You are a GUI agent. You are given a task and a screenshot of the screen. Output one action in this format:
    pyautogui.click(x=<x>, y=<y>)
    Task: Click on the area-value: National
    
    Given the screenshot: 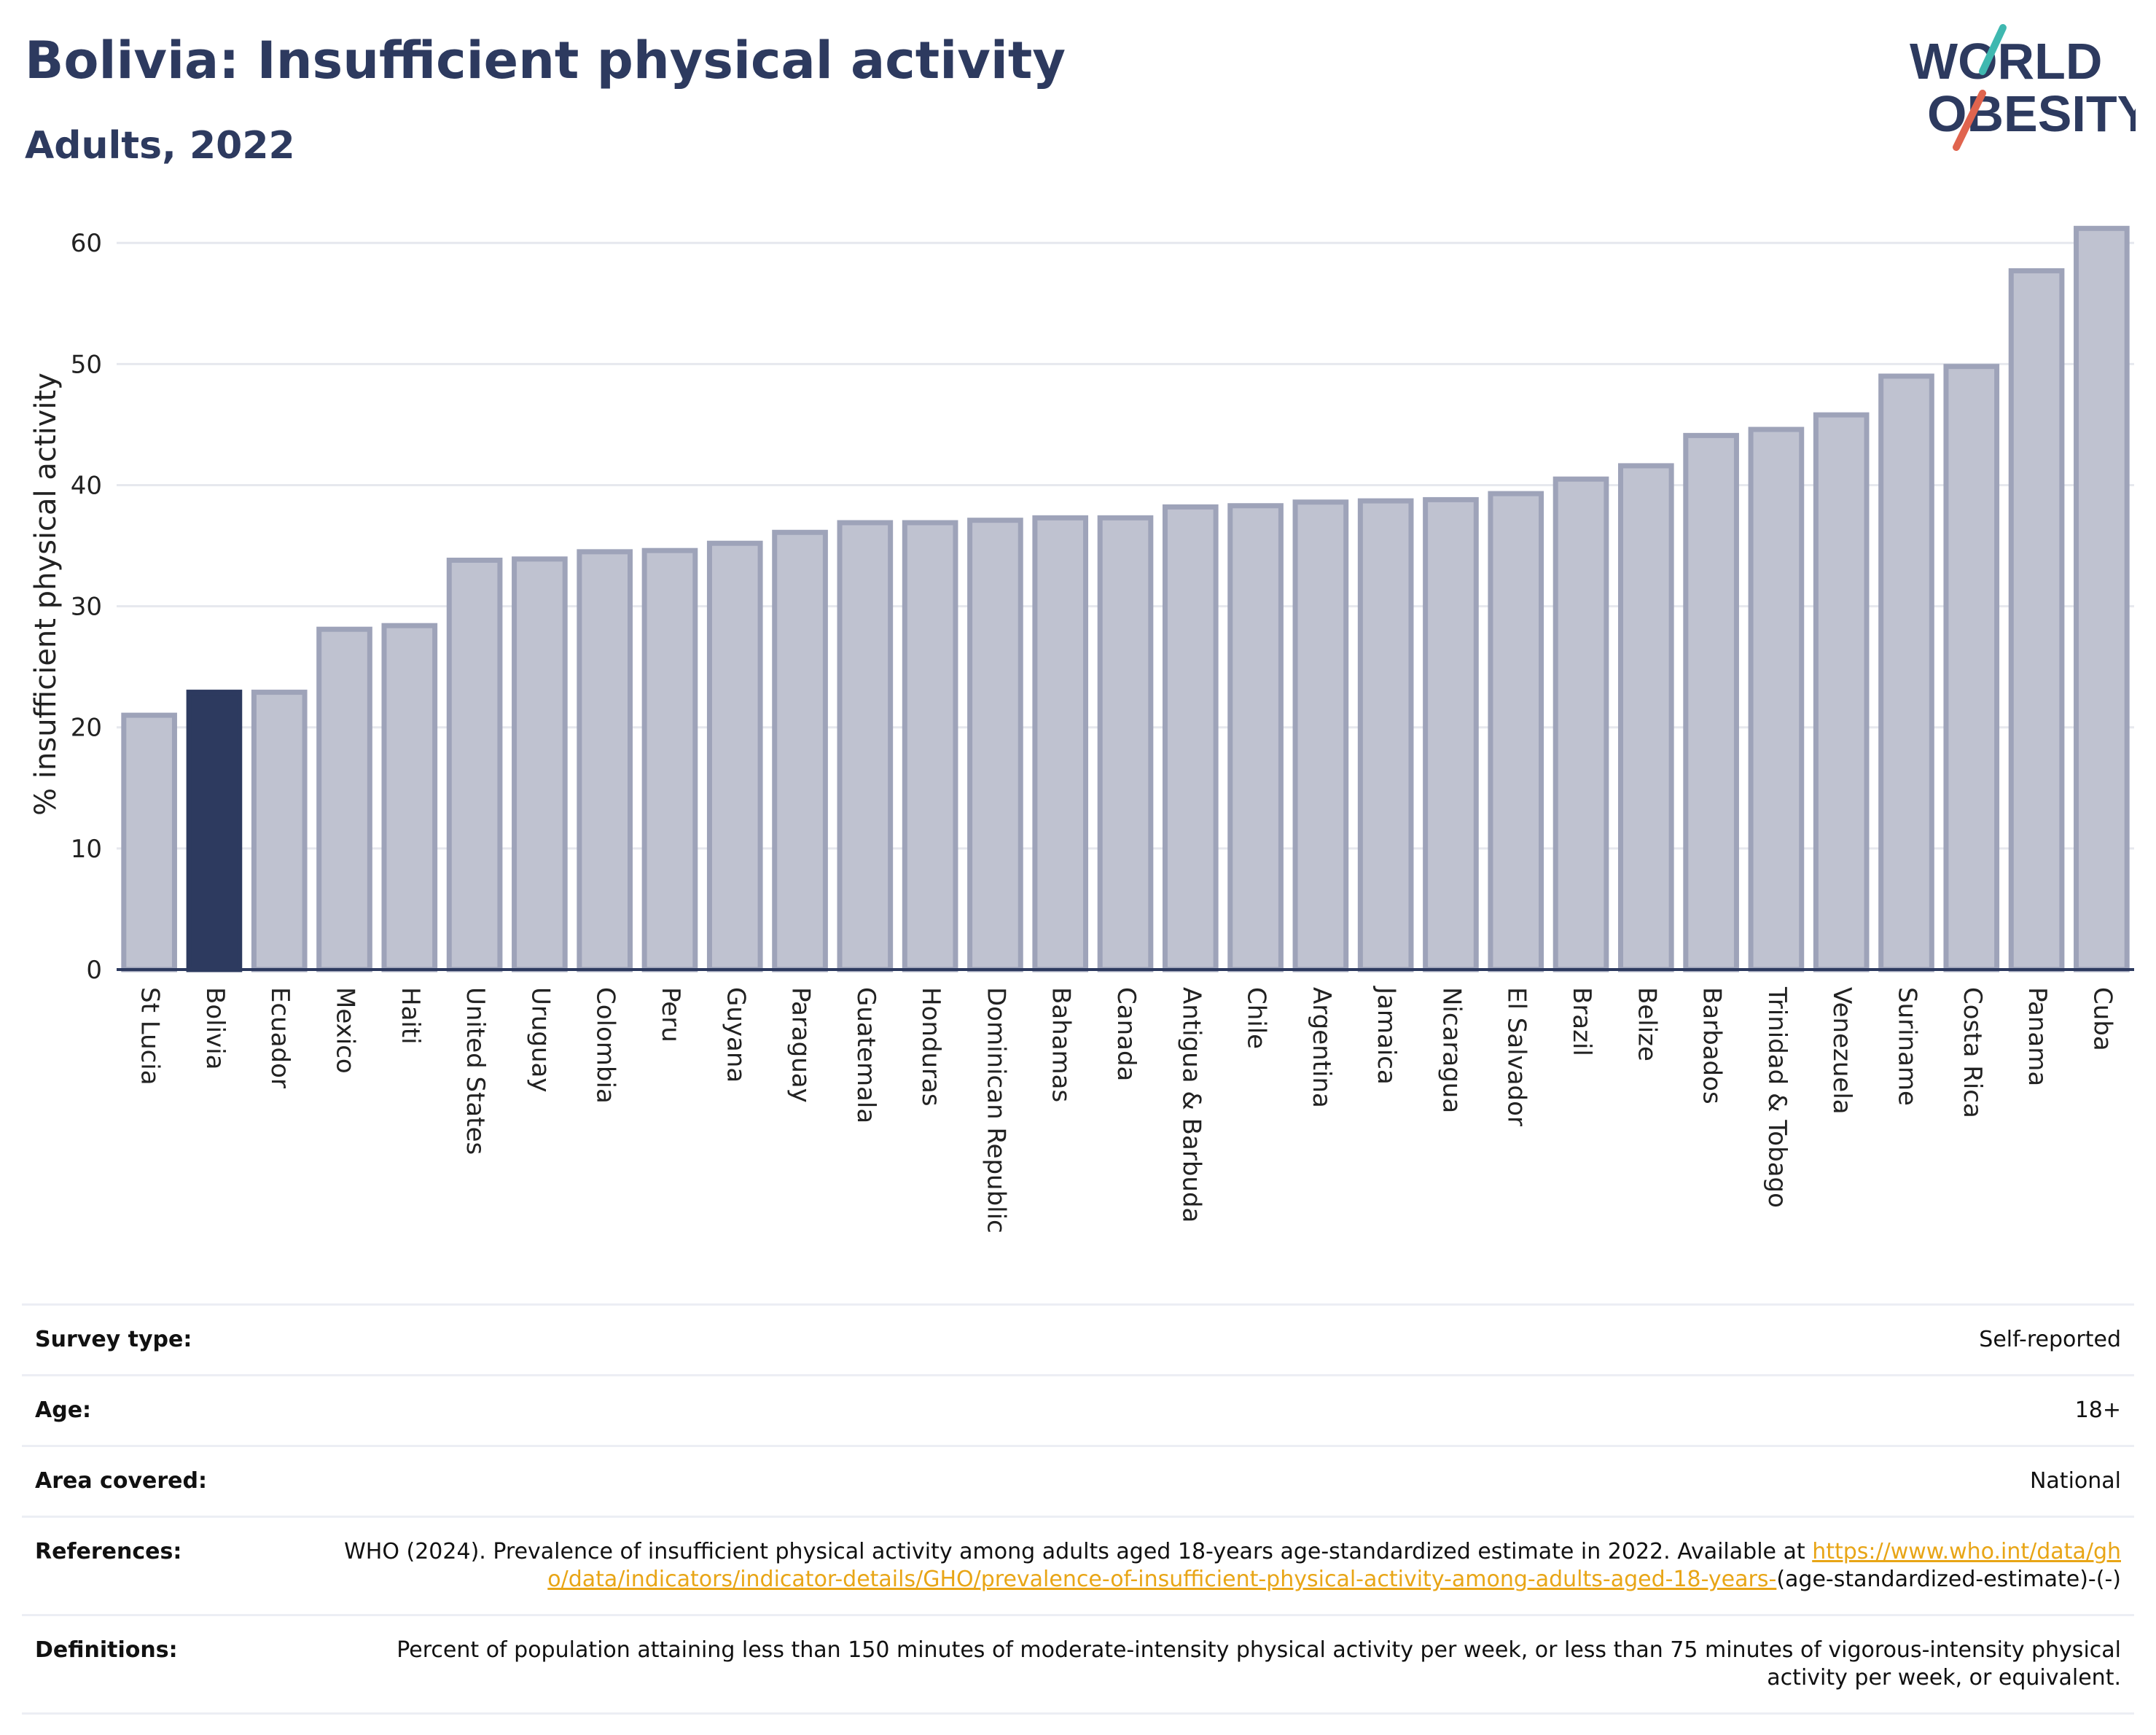 What is the action you would take?
    pyautogui.click(x=2075, y=1481)
    